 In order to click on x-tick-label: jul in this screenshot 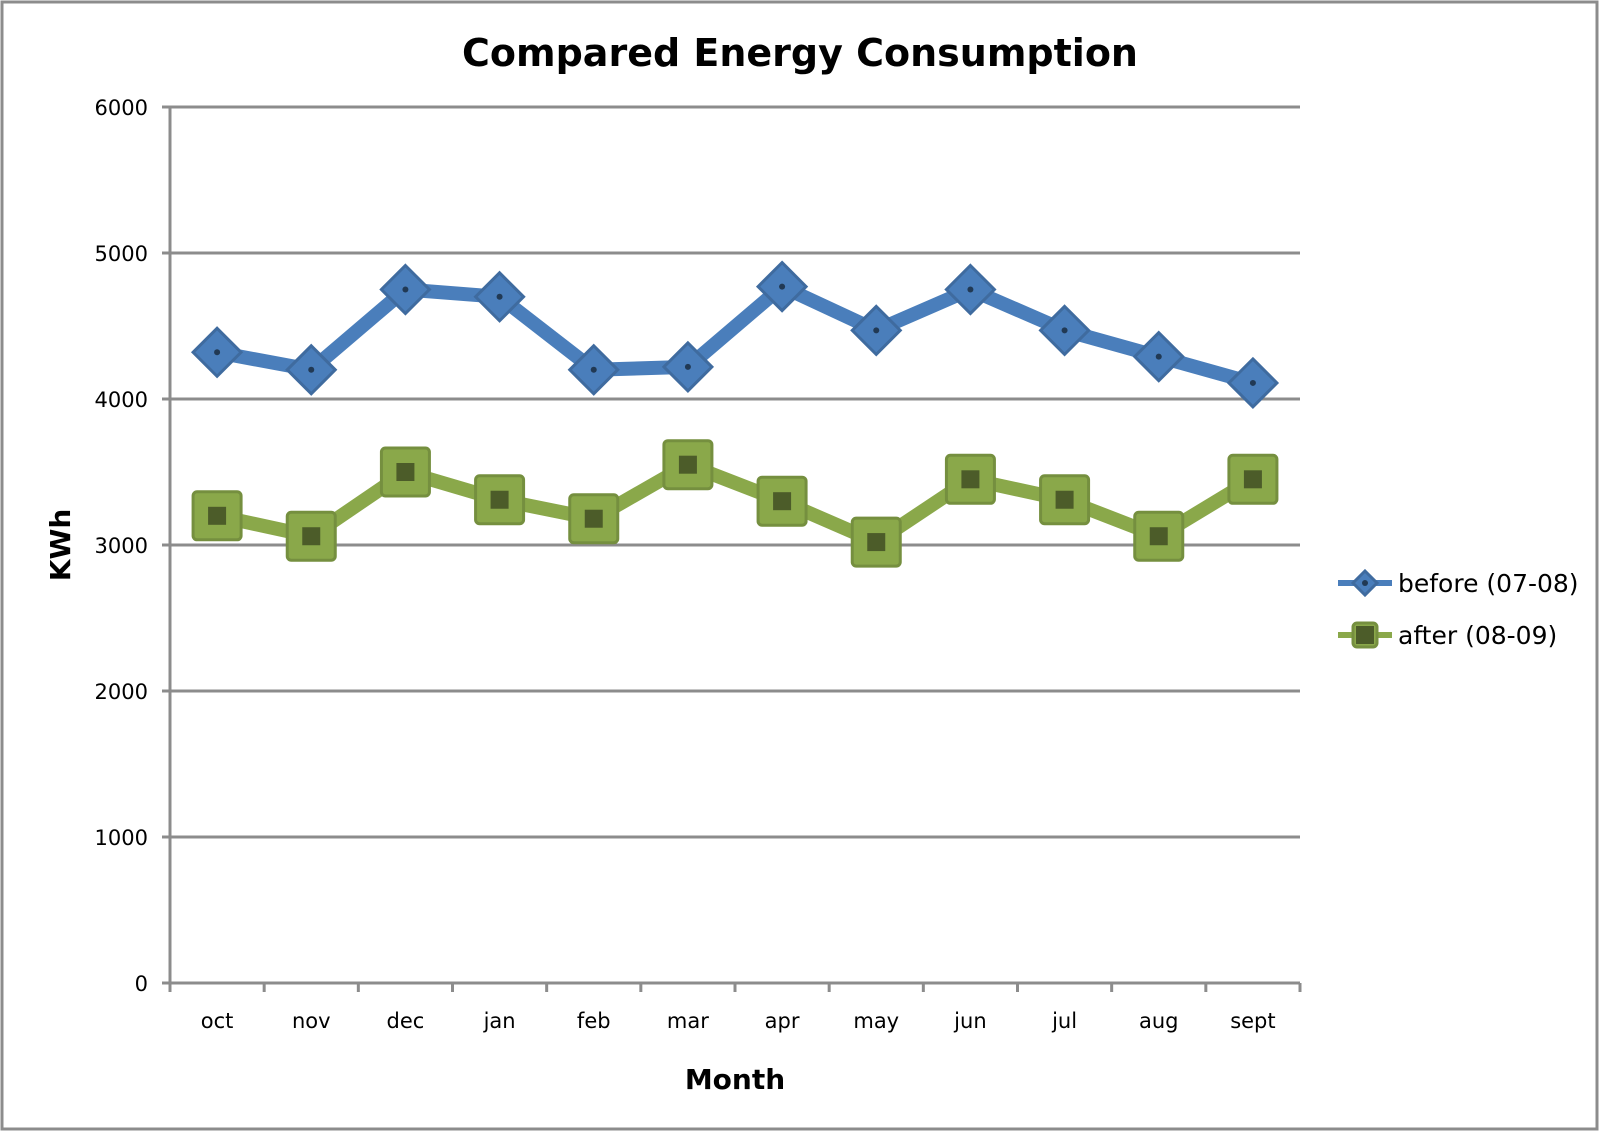, I will do `click(1064, 1021)`.